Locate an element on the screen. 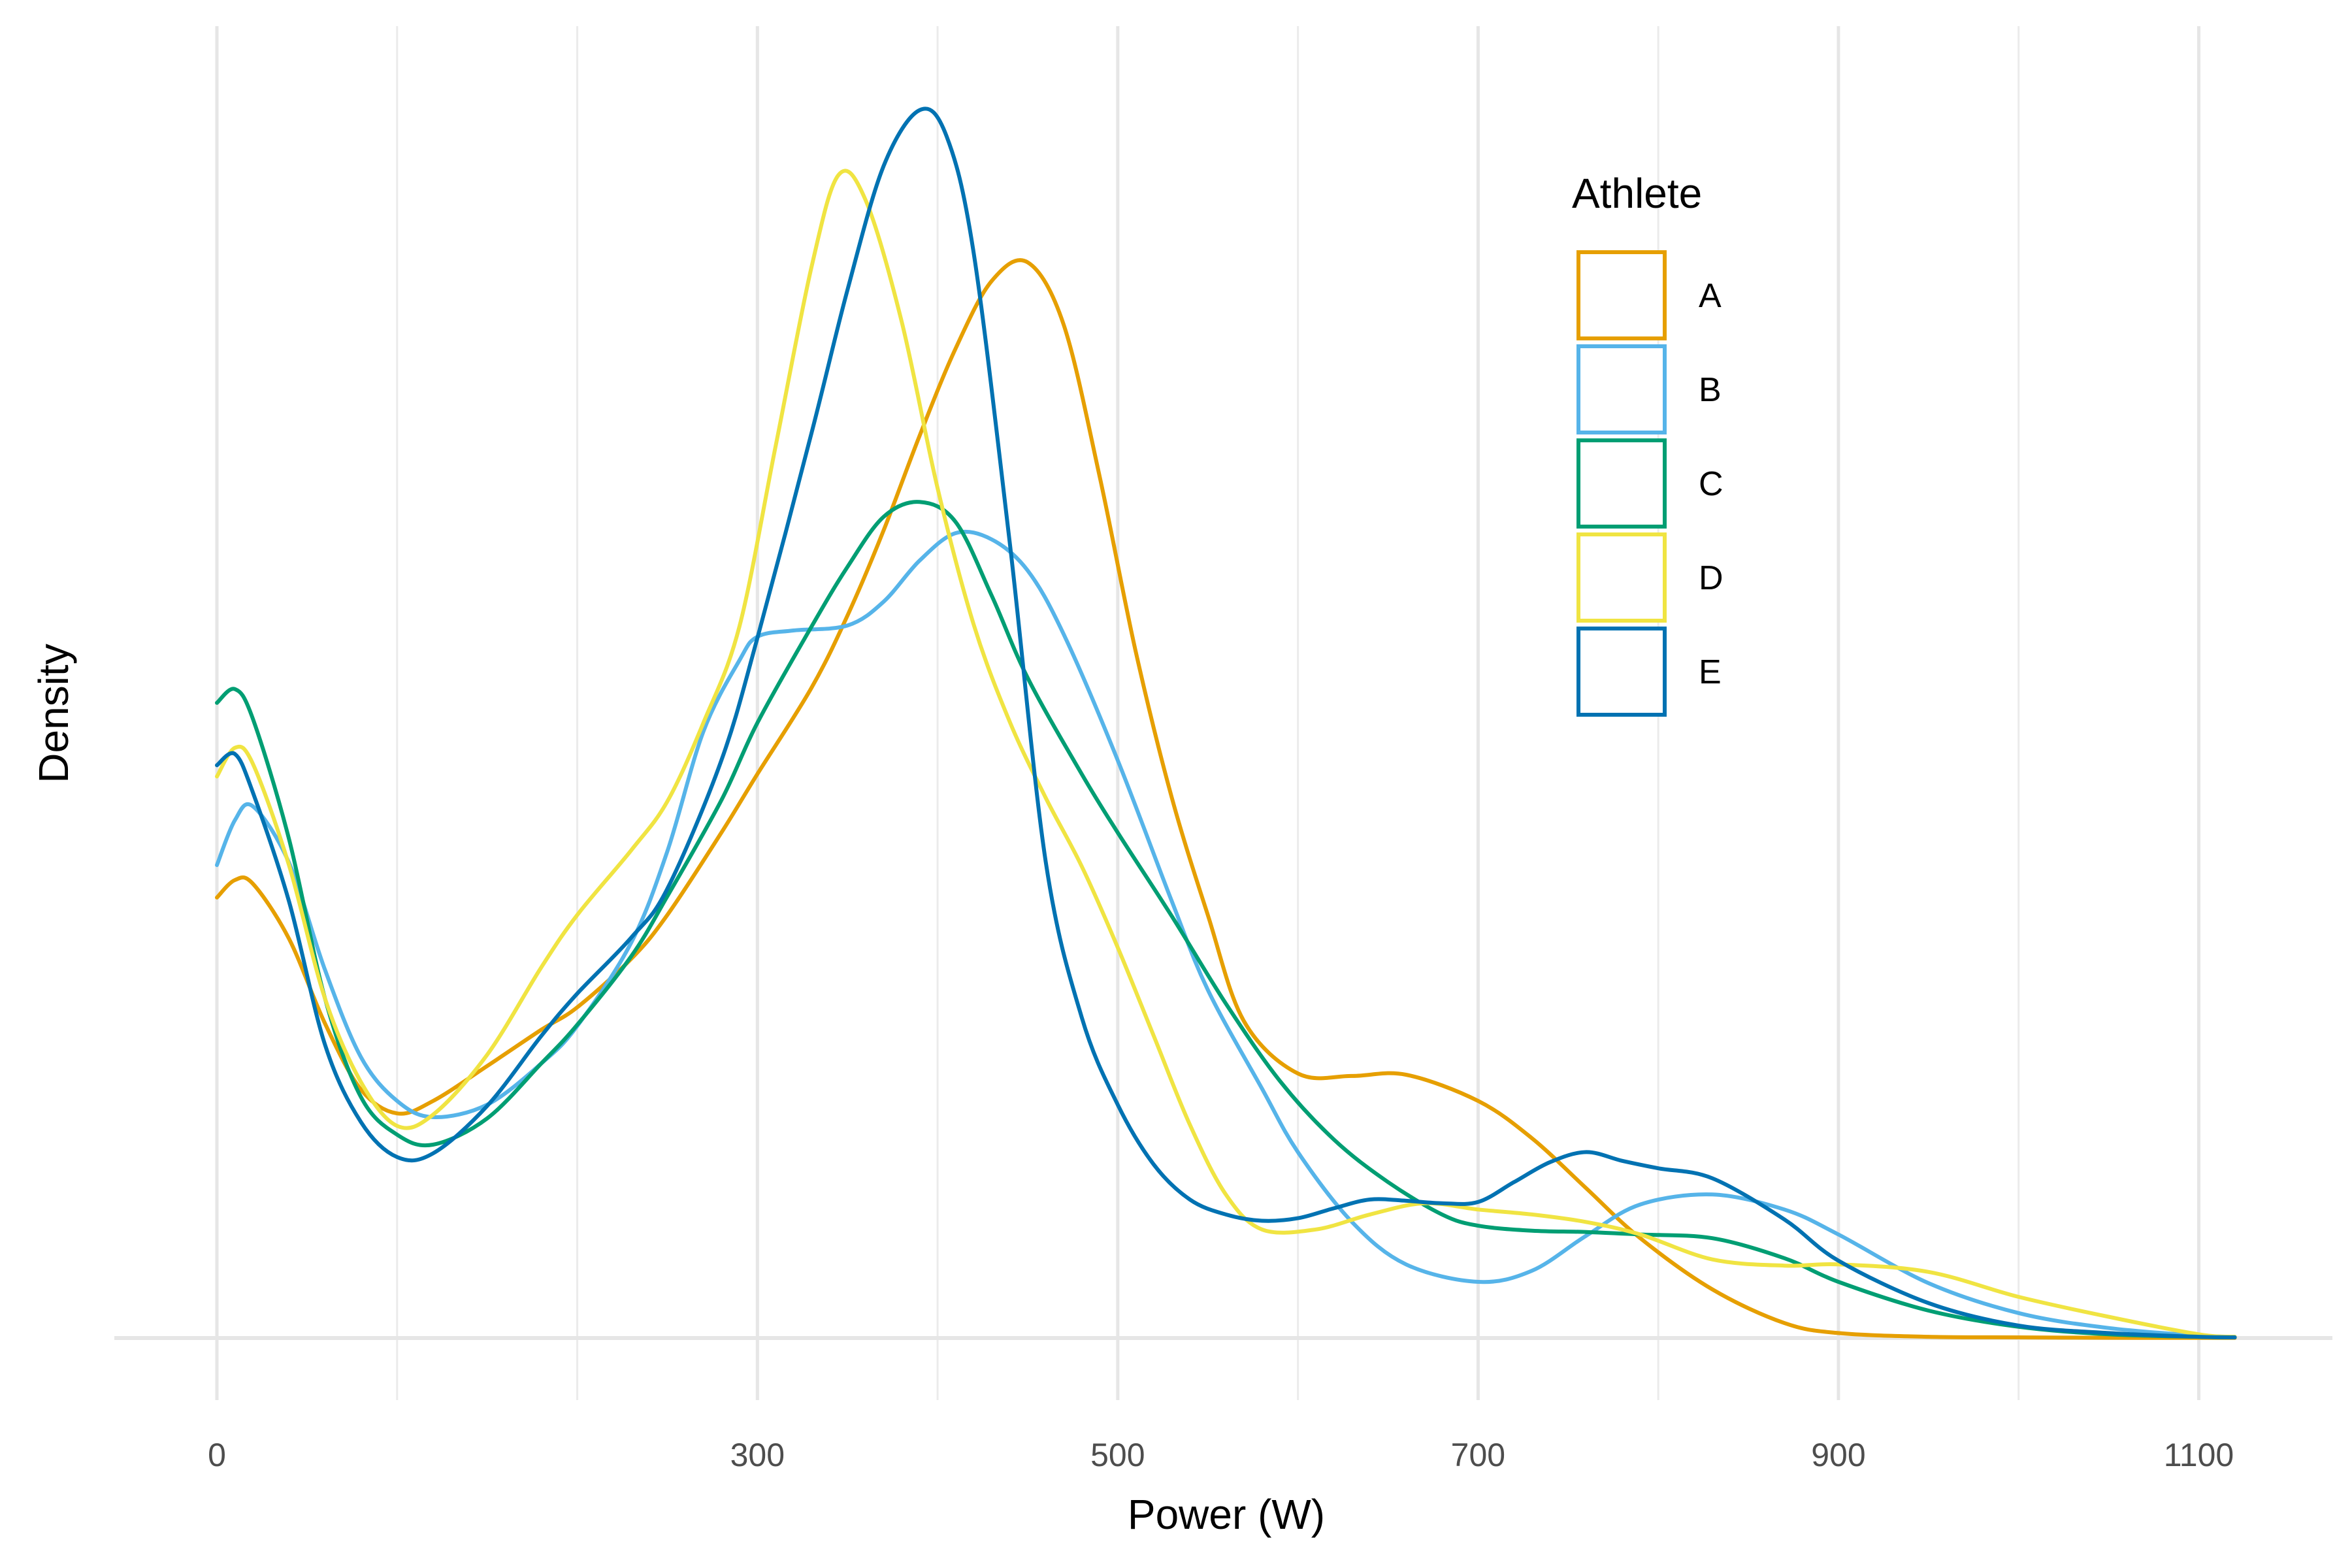  legend-label-athlete-e: E is located at coordinates (1710, 672).